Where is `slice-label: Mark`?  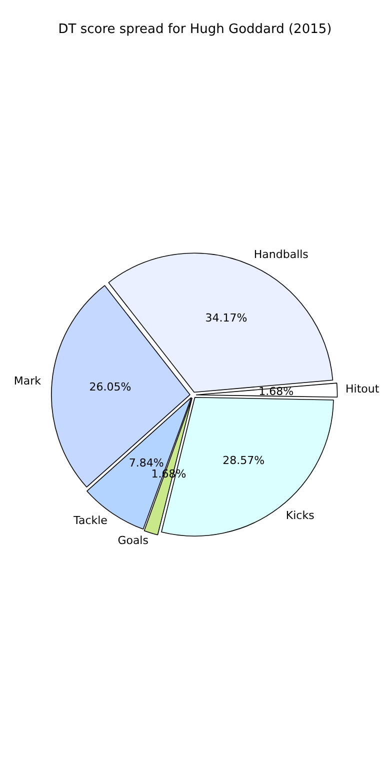 slice-label: Mark is located at coordinates (28, 381).